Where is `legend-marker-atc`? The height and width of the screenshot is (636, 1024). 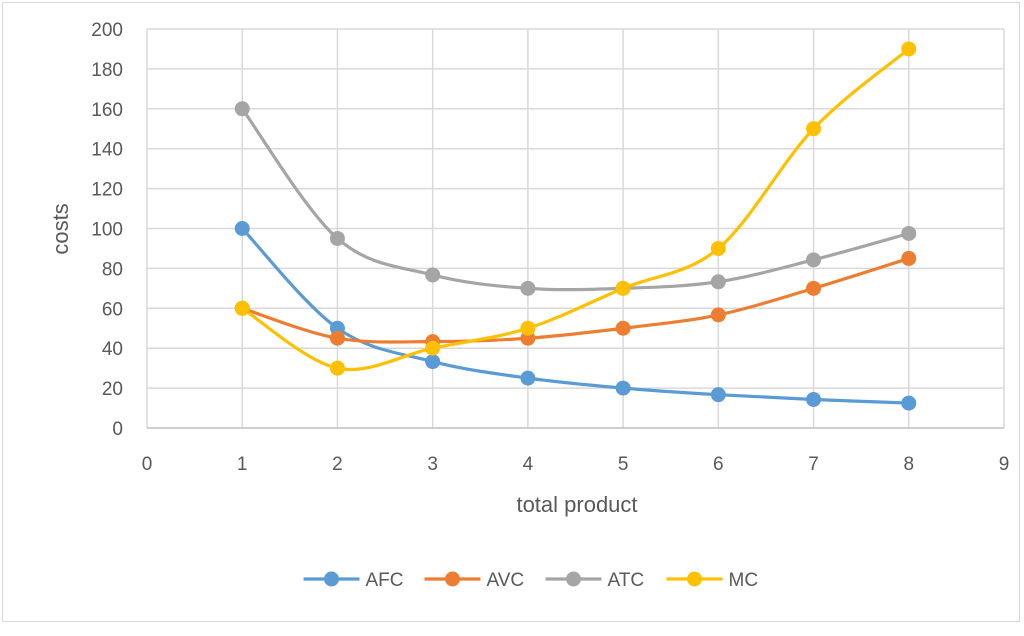
legend-marker-atc is located at coordinates (573, 579).